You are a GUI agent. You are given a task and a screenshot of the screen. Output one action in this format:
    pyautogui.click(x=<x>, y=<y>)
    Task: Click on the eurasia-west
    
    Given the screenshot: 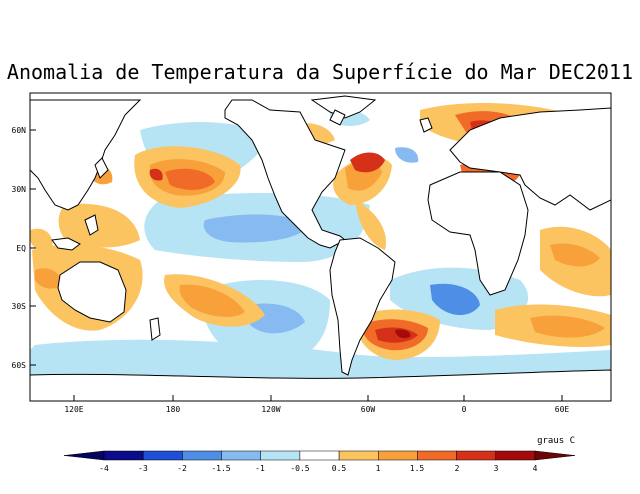 What is the action you would take?
    pyautogui.click(x=530, y=159)
    